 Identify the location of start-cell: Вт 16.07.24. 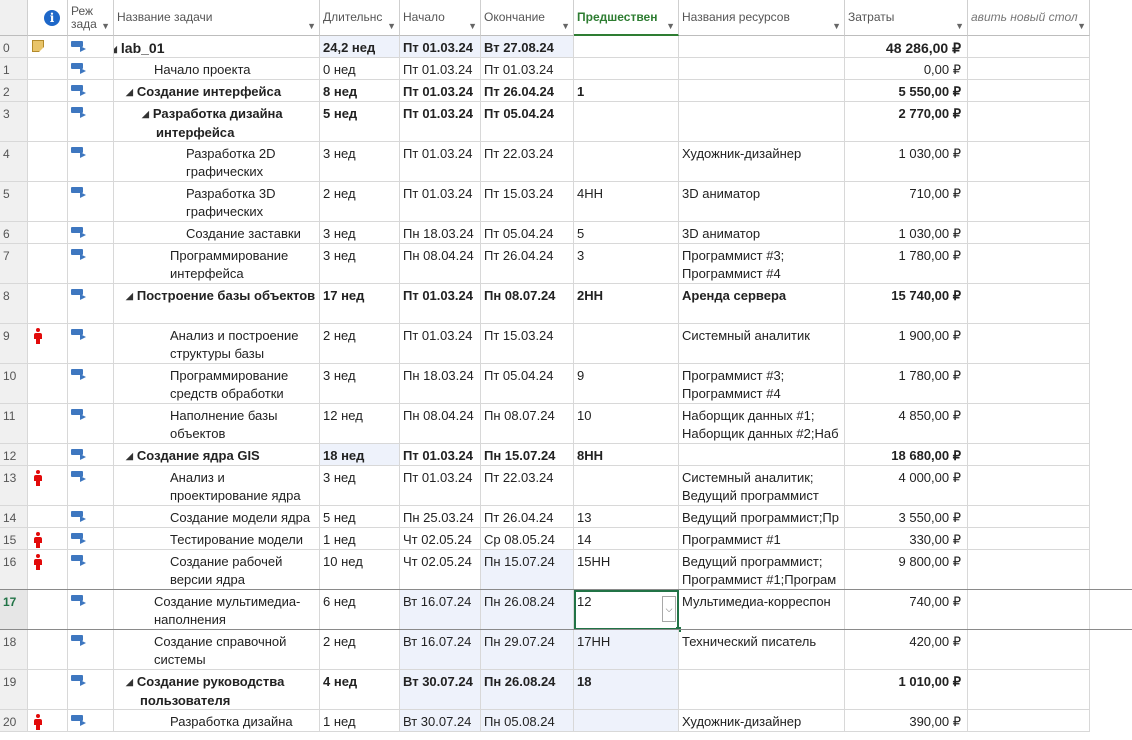
(440, 650).